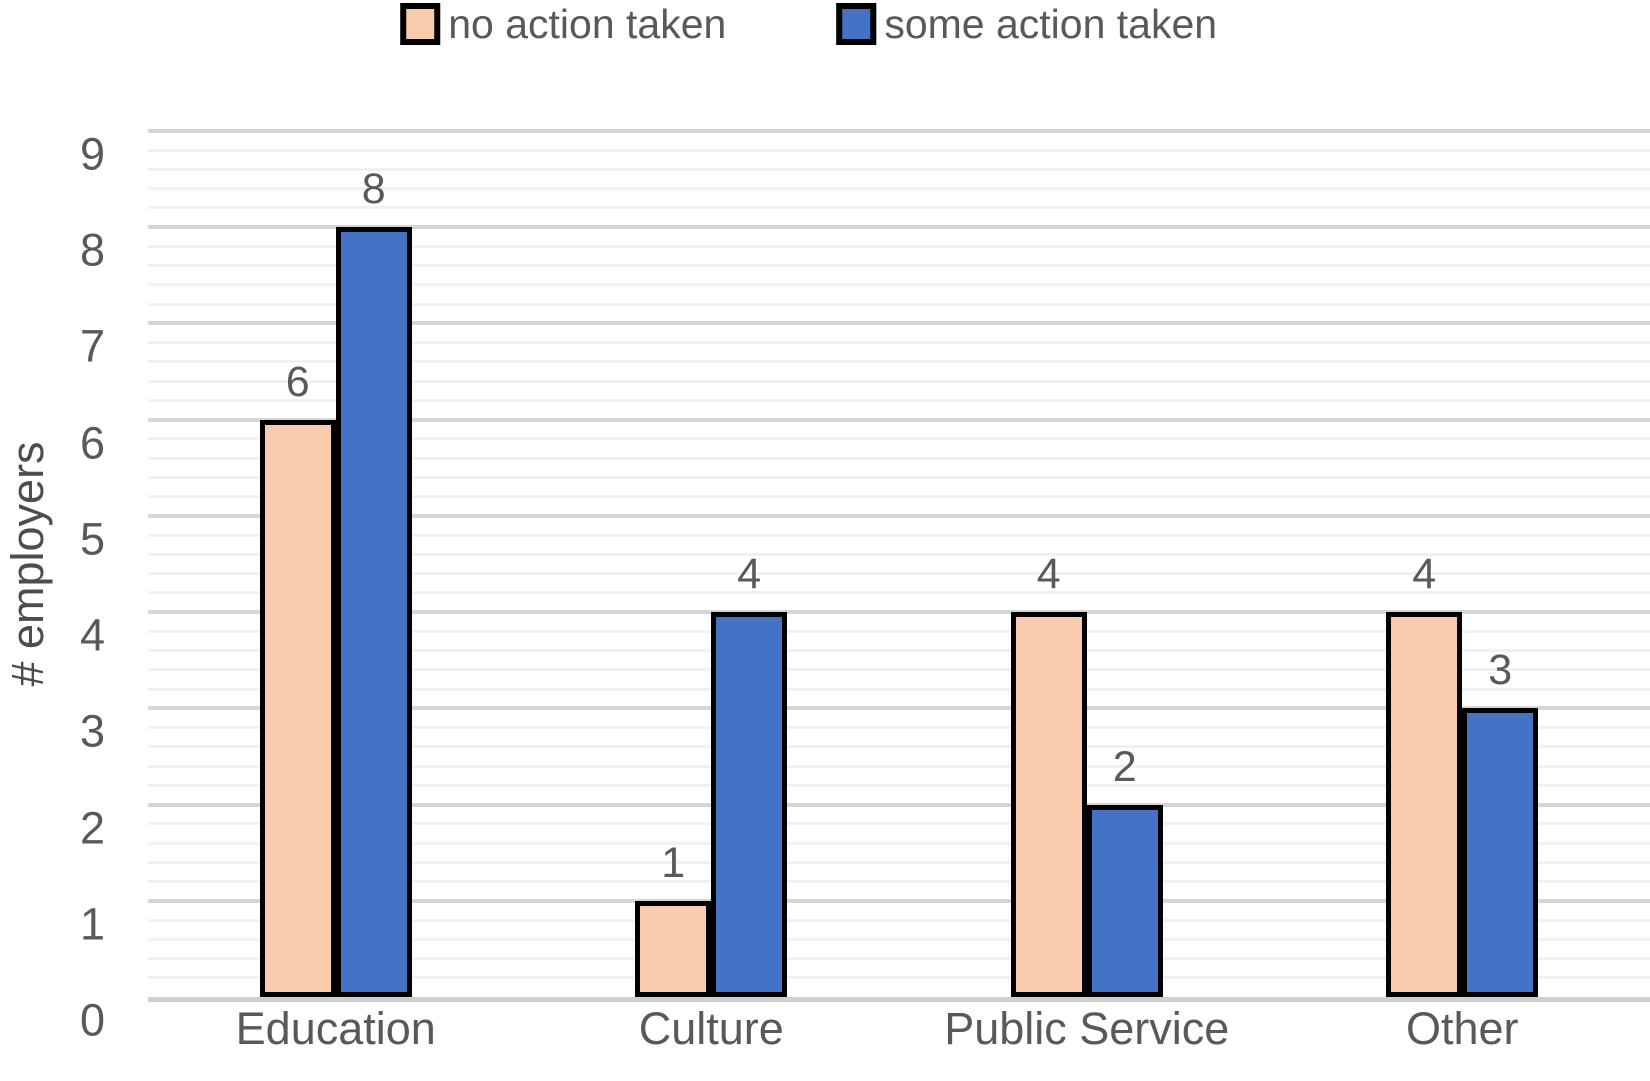 This screenshot has height=1081, width=1650. Describe the element at coordinates (297, 381) in the screenshot. I see `bar-value-label: 6` at that location.